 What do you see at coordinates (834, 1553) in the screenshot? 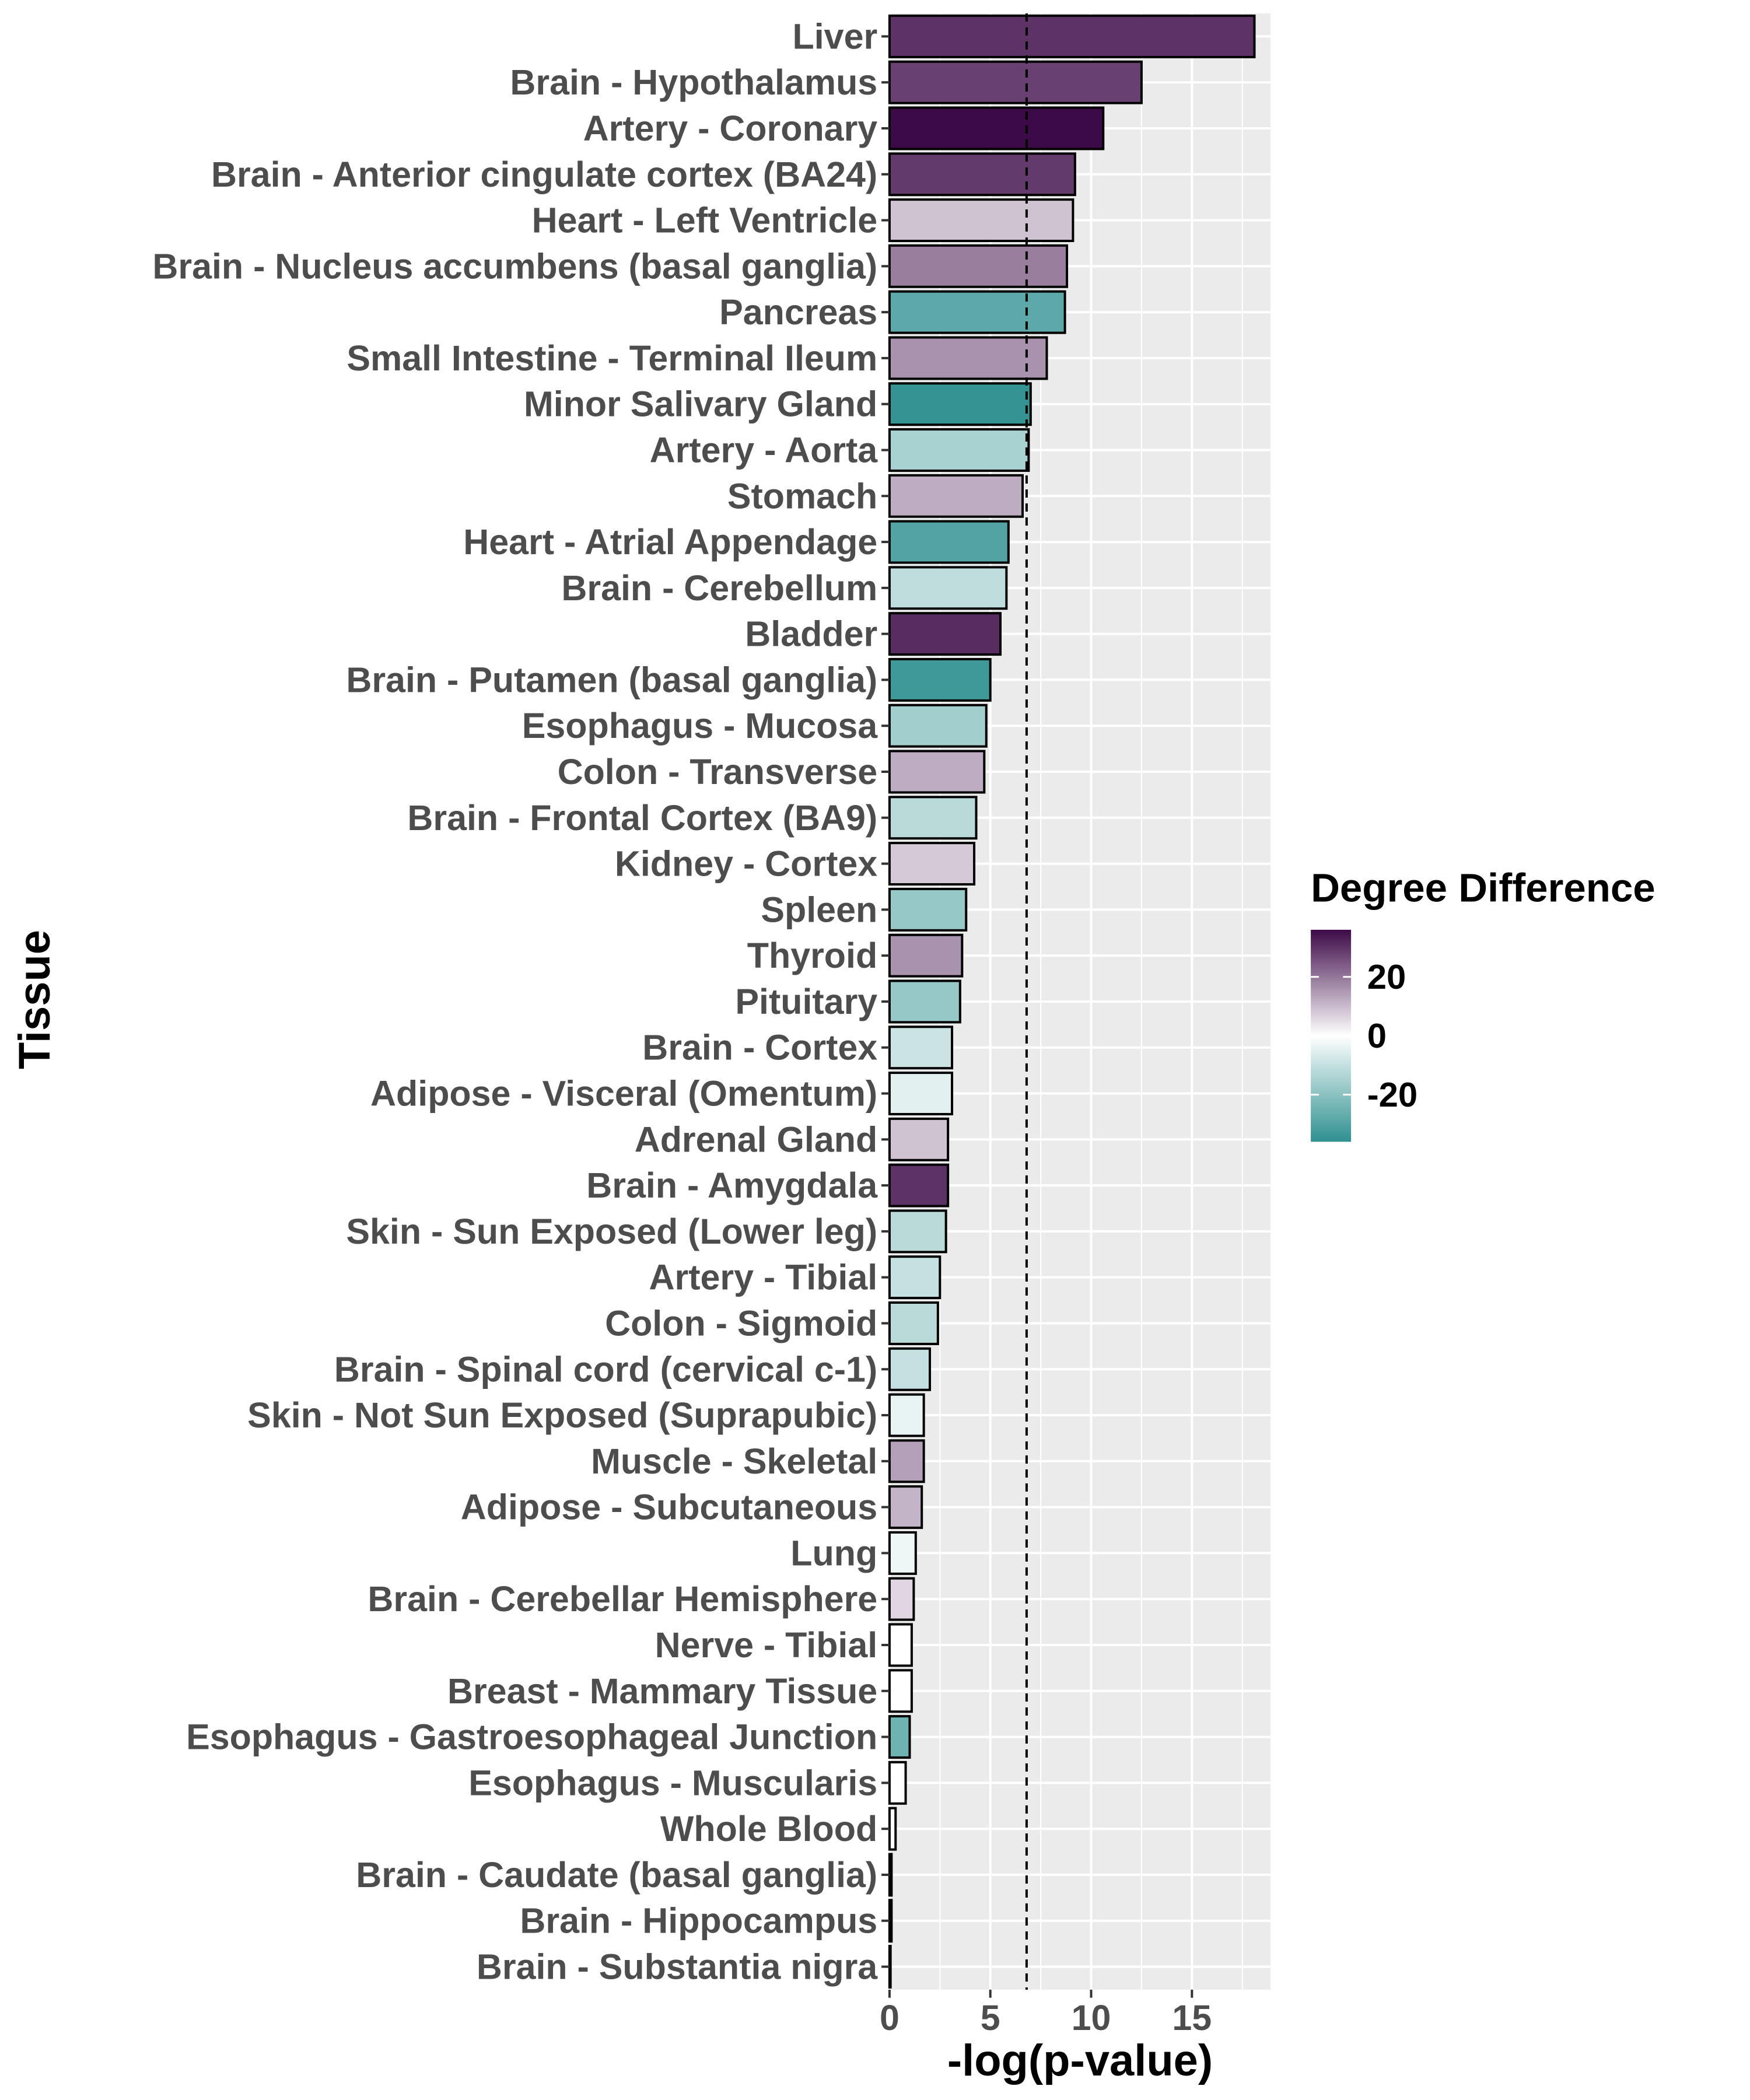
I see `y-tick-label: Lung` at bounding box center [834, 1553].